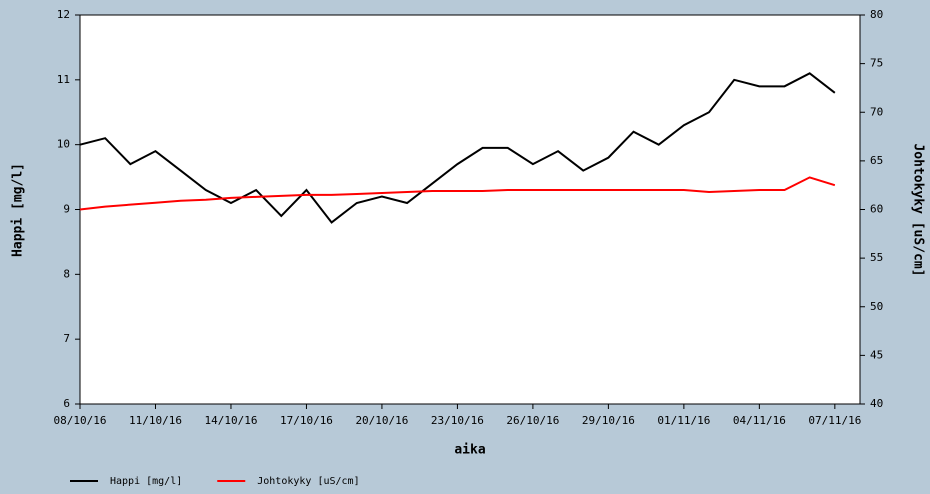  Describe the element at coordinates (876, 63) in the screenshot. I see `y2-tick-label: 75` at that location.